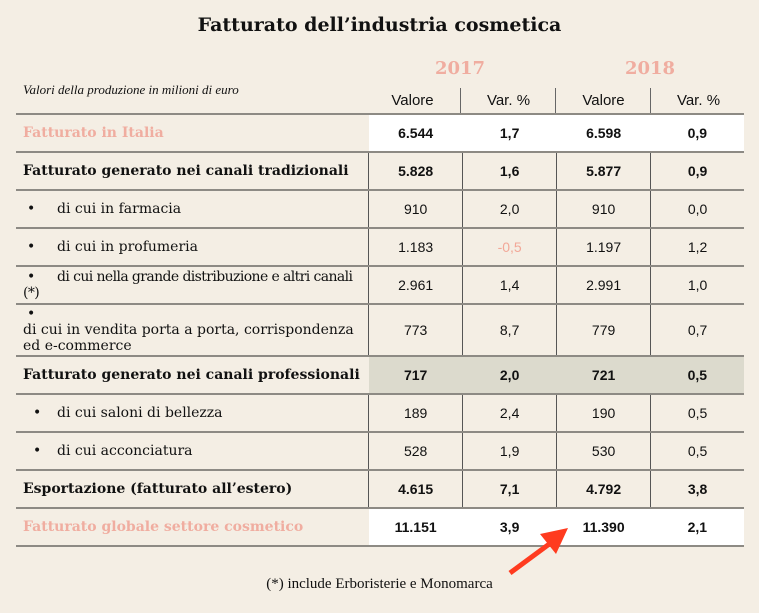  I want to click on cell-value: 530, so click(603, 450).